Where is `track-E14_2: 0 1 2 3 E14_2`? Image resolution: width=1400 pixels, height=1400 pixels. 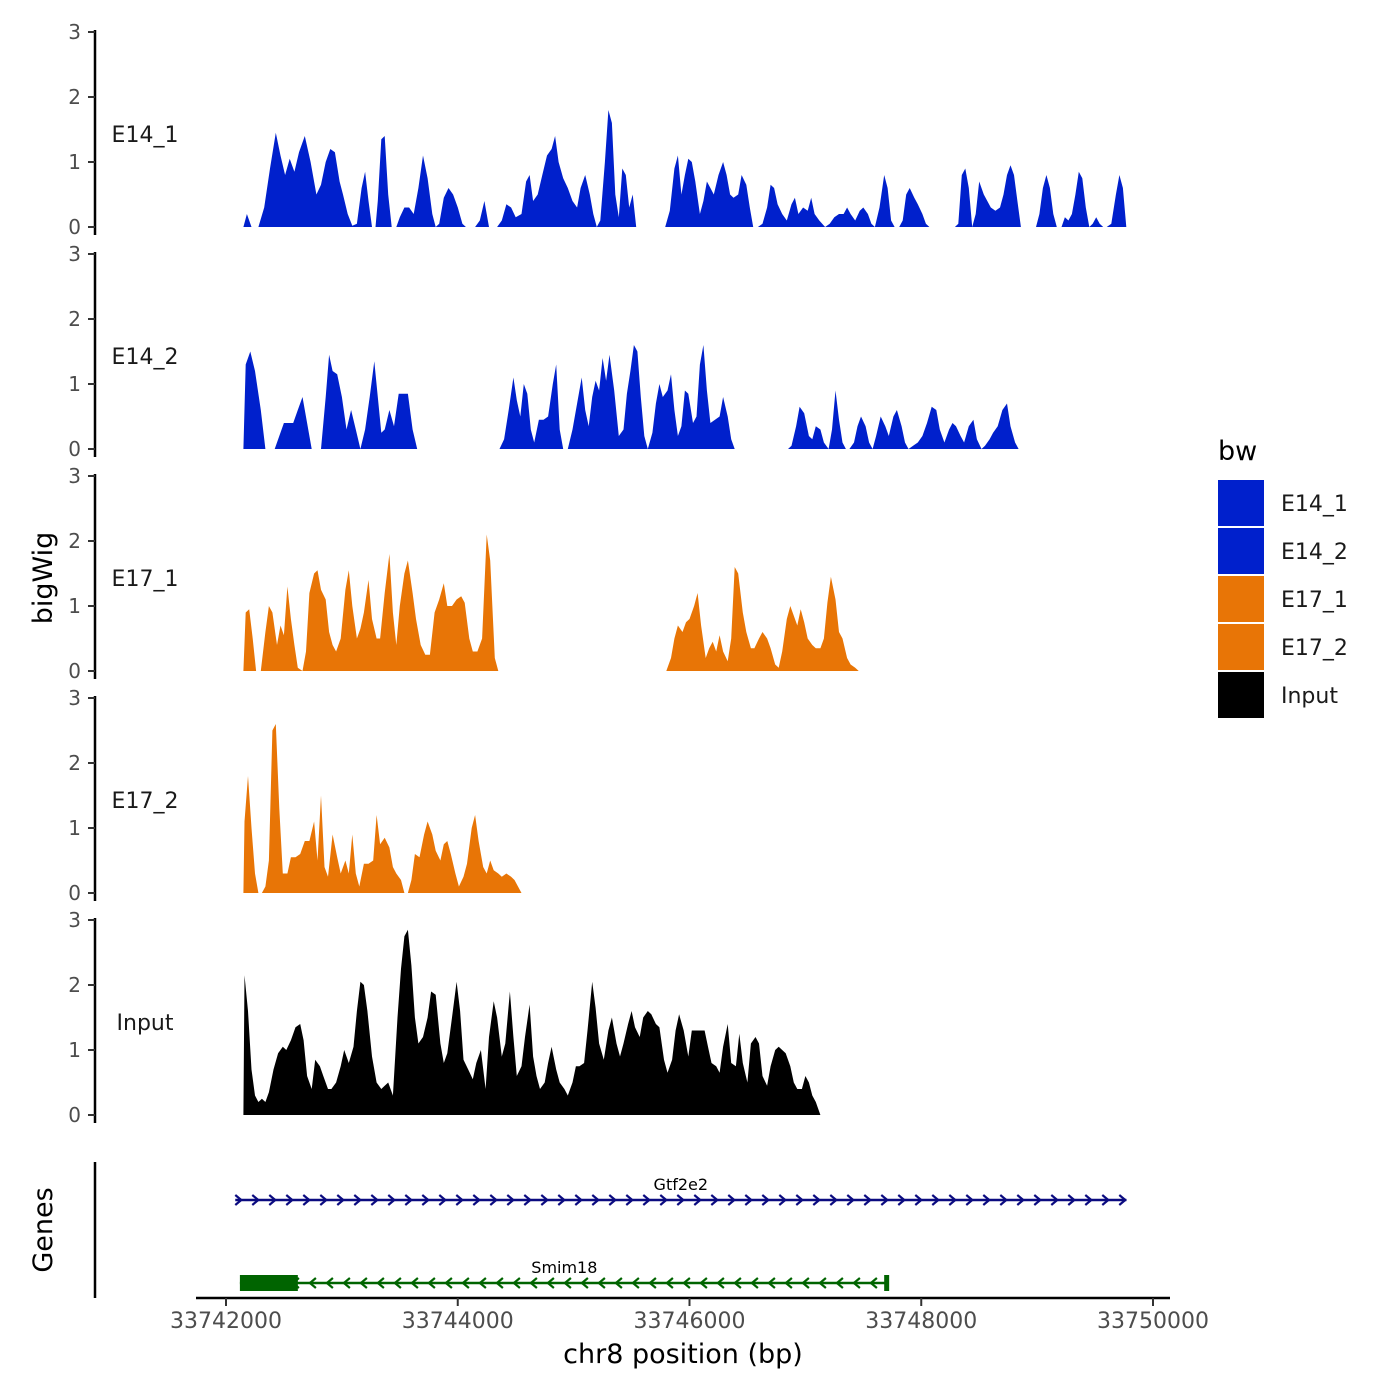
track-E14_2: 0 1 2 3 E14_2 is located at coordinates (597, 351).